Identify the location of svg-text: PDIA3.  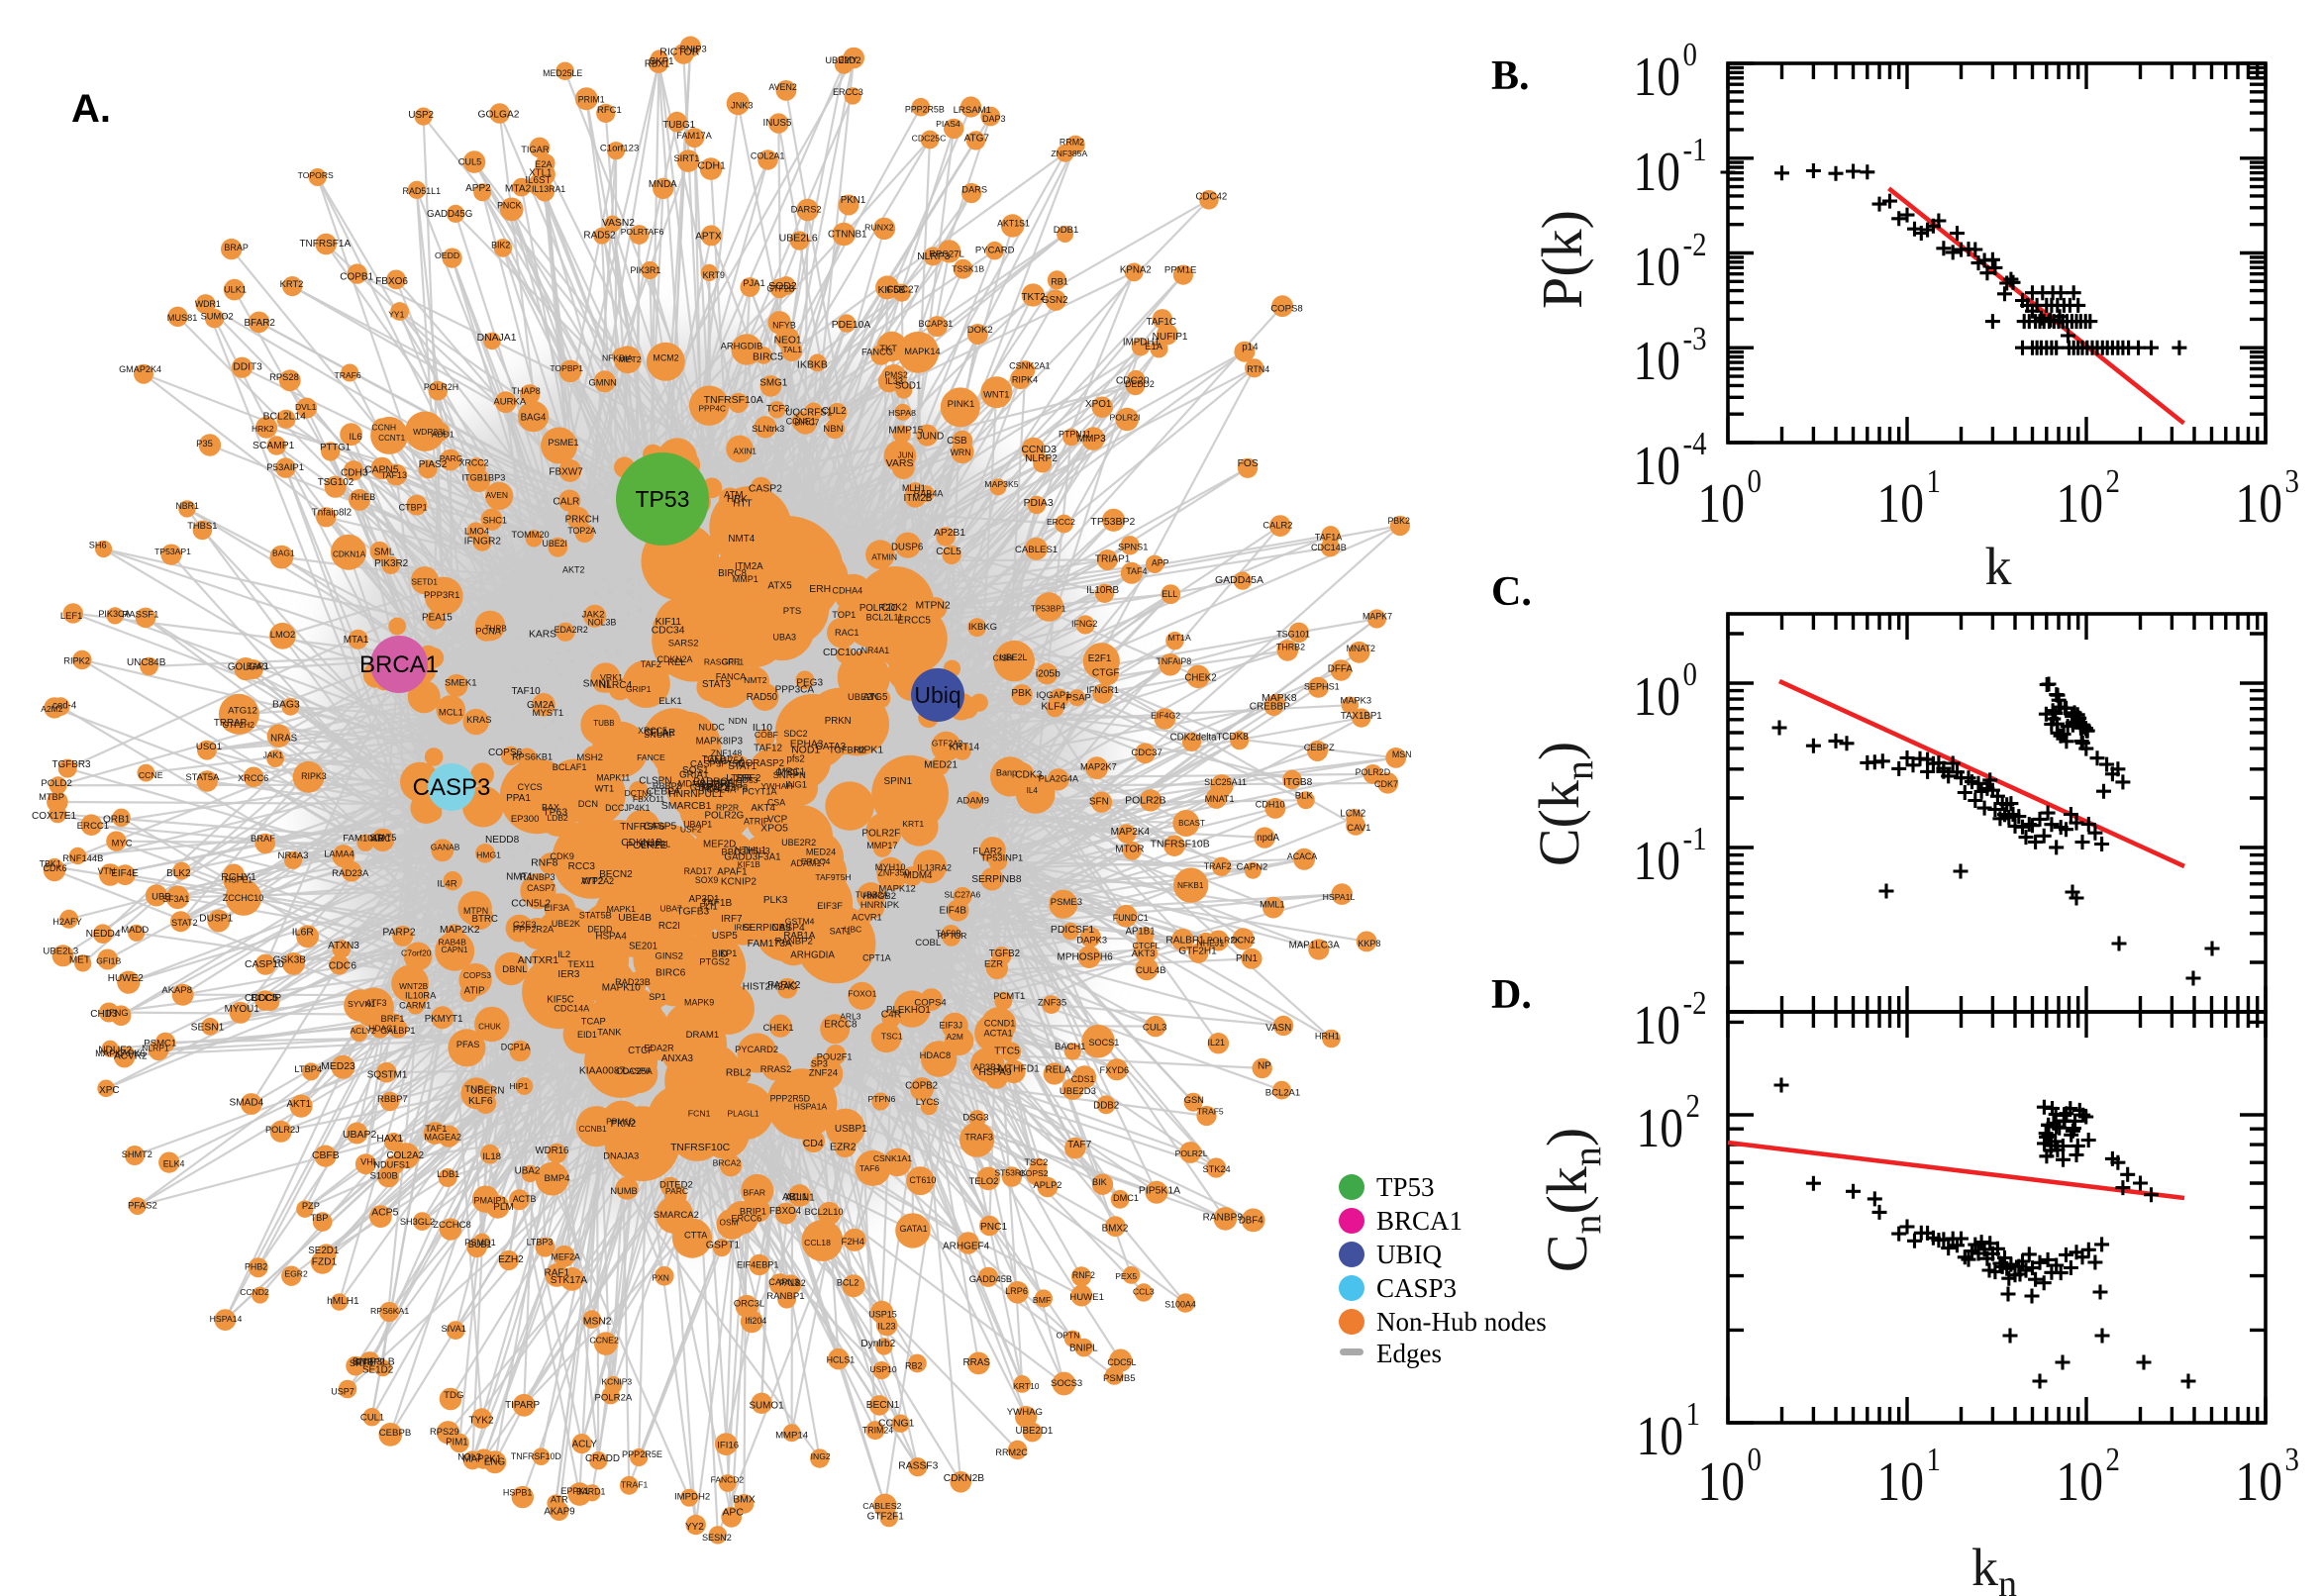
(1039, 503).